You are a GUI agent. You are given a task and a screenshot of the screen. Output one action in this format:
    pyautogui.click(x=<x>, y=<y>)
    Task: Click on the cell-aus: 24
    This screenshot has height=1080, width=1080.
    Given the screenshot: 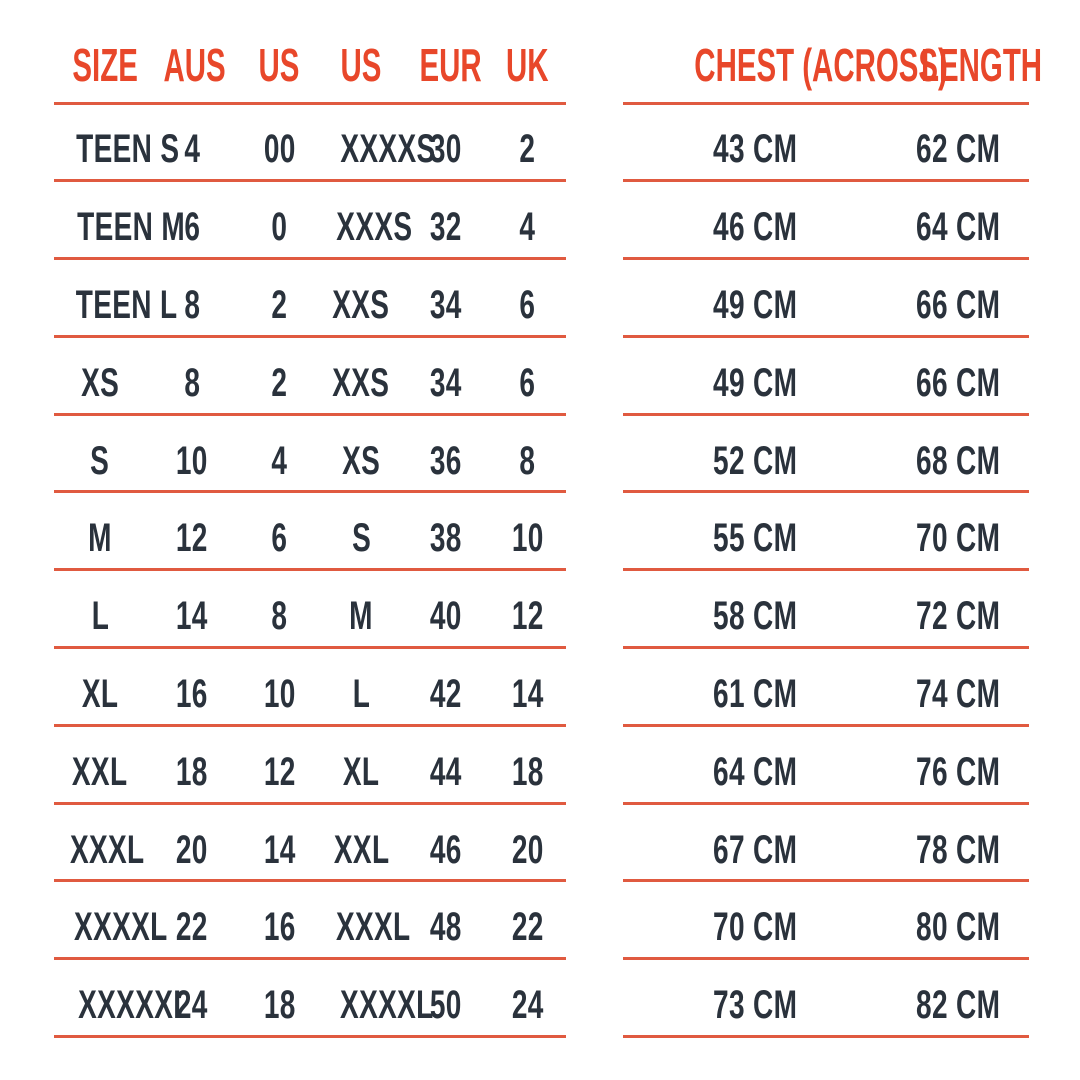 What is the action you would take?
    pyautogui.click(x=192, y=998)
    